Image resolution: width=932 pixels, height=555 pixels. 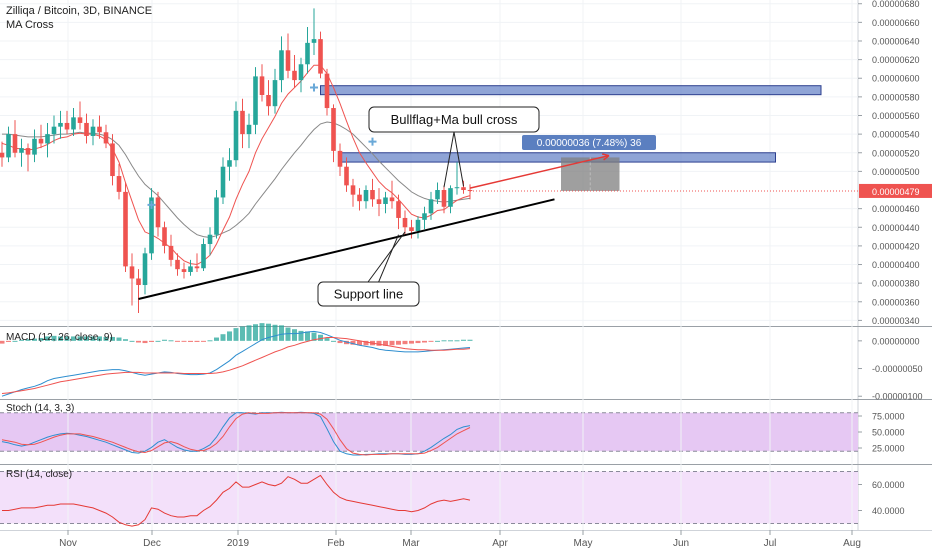 What do you see at coordinates (236, 500) in the screenshot?
I see `rsi-line` at bounding box center [236, 500].